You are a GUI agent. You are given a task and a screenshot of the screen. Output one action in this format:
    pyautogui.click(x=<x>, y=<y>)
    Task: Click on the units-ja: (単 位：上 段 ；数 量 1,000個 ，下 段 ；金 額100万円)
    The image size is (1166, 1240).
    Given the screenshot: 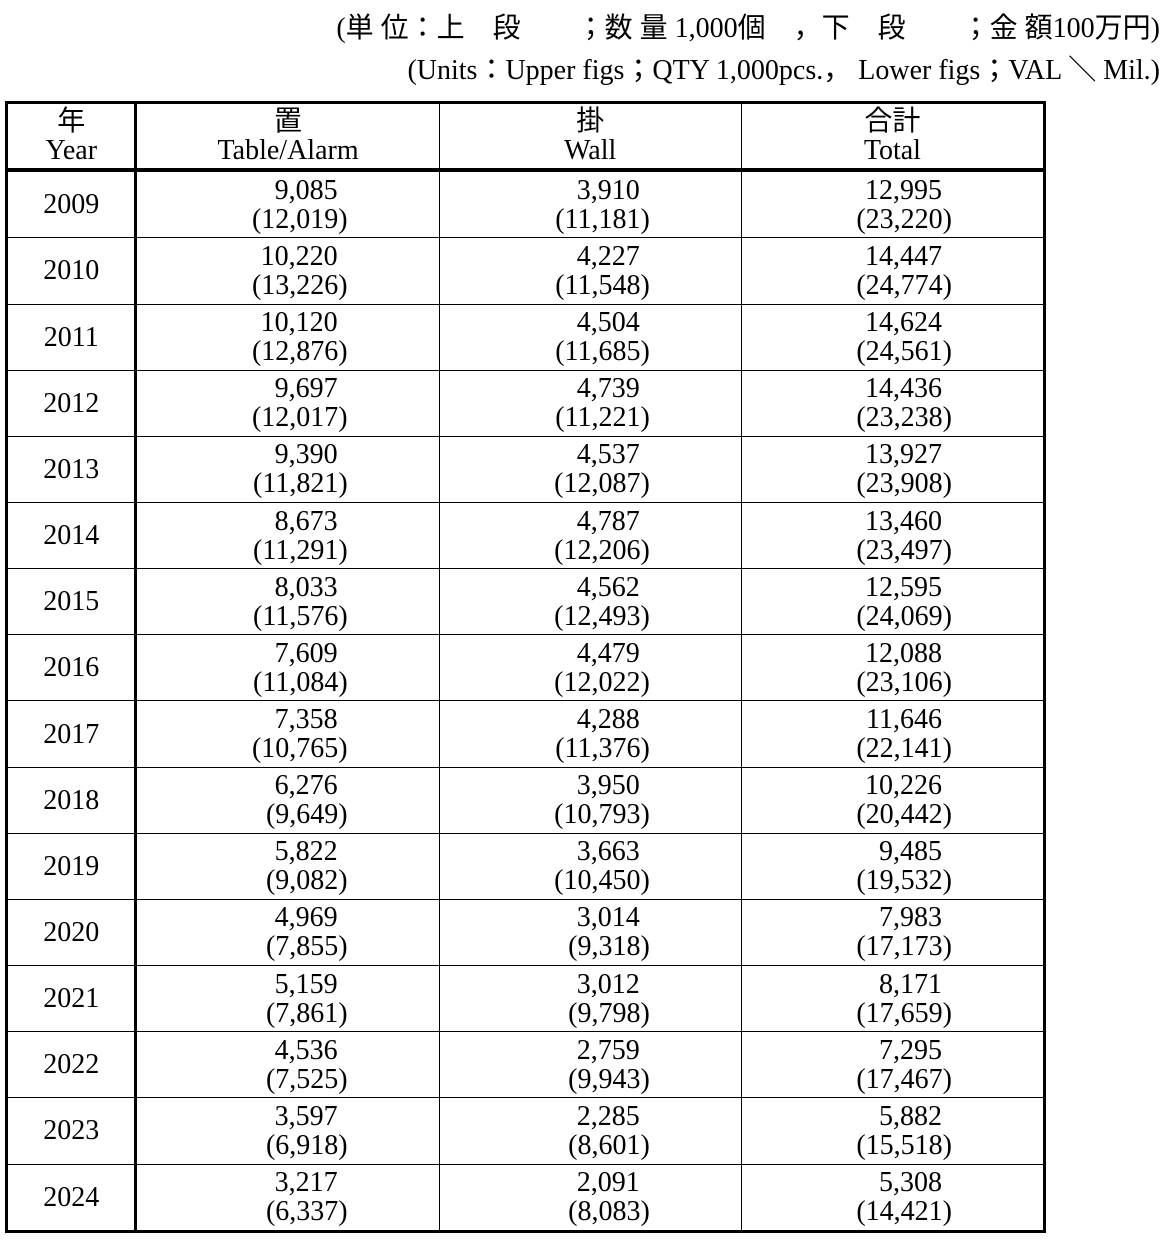 What is the action you would take?
    pyautogui.click(x=748, y=28)
    